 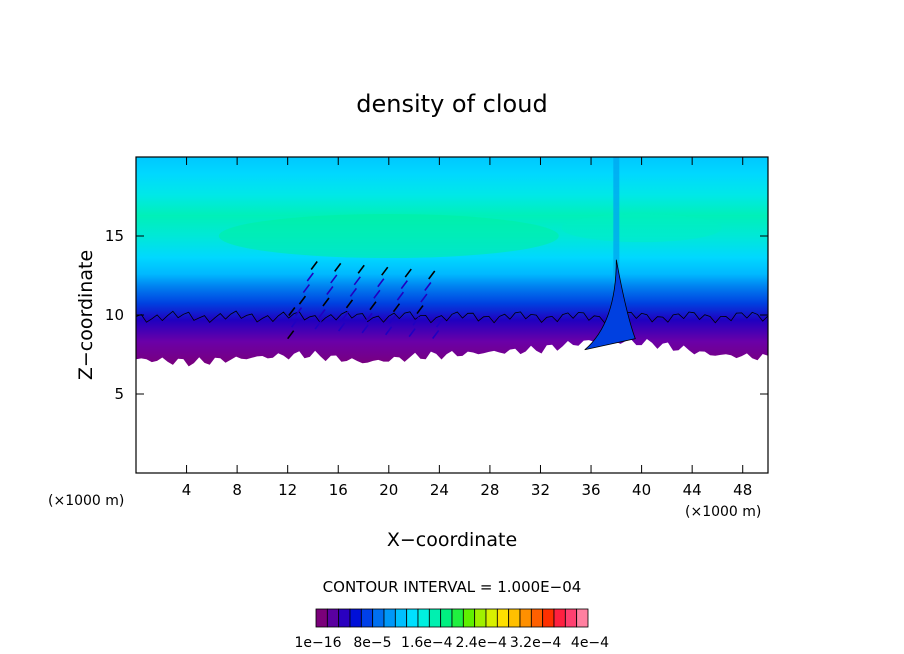 I want to click on x-tick-label: 44, so click(x=692, y=490).